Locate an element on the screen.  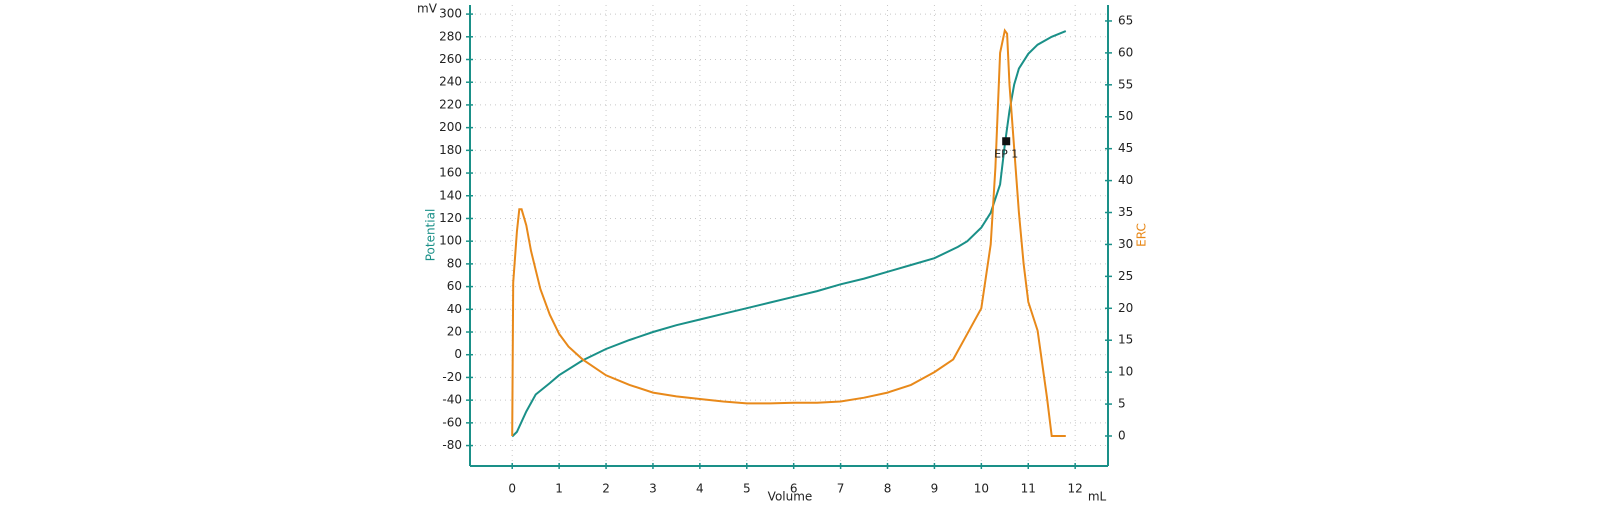
y2-tick-label: 35 is located at coordinates (1125, 212).